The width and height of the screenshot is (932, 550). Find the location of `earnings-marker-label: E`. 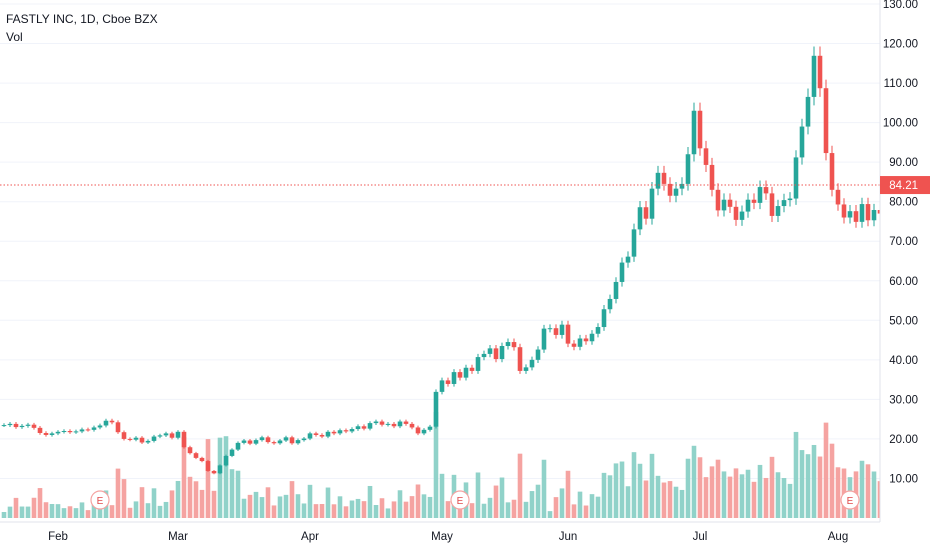

earnings-marker-label: E is located at coordinates (460, 501).